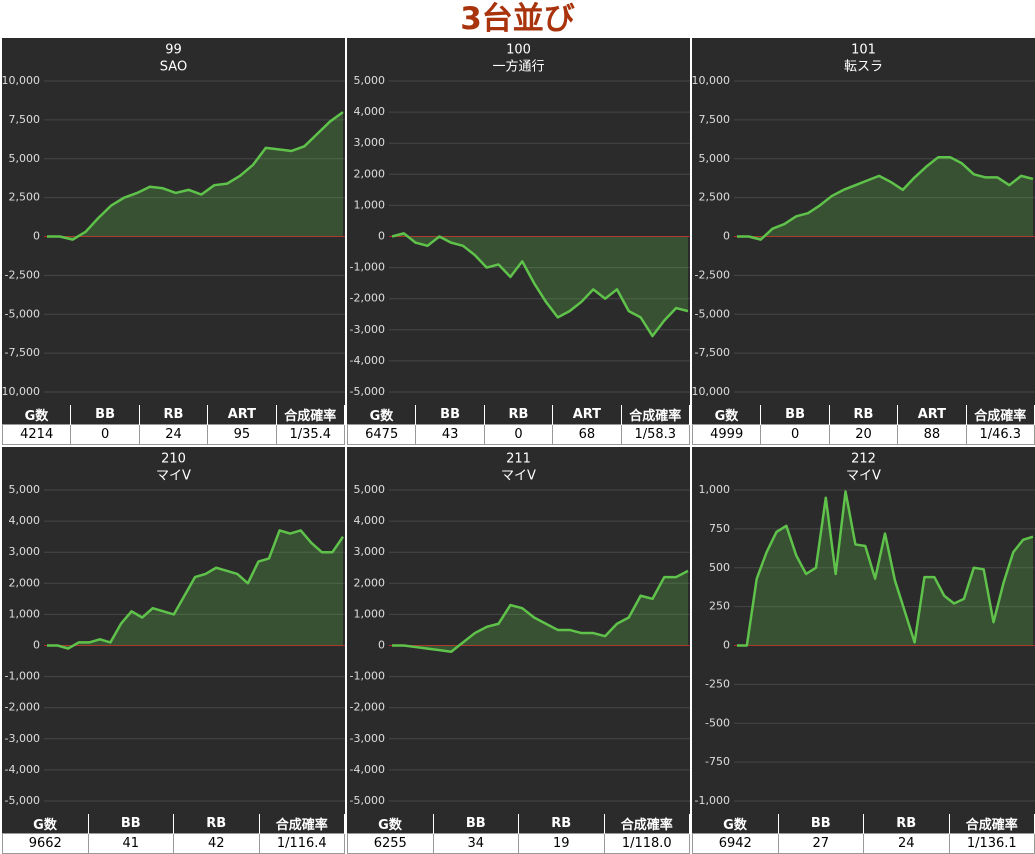 The image size is (1035, 854). What do you see at coordinates (726, 434) in the screenshot?
I see `table-cell: 4999` at bounding box center [726, 434].